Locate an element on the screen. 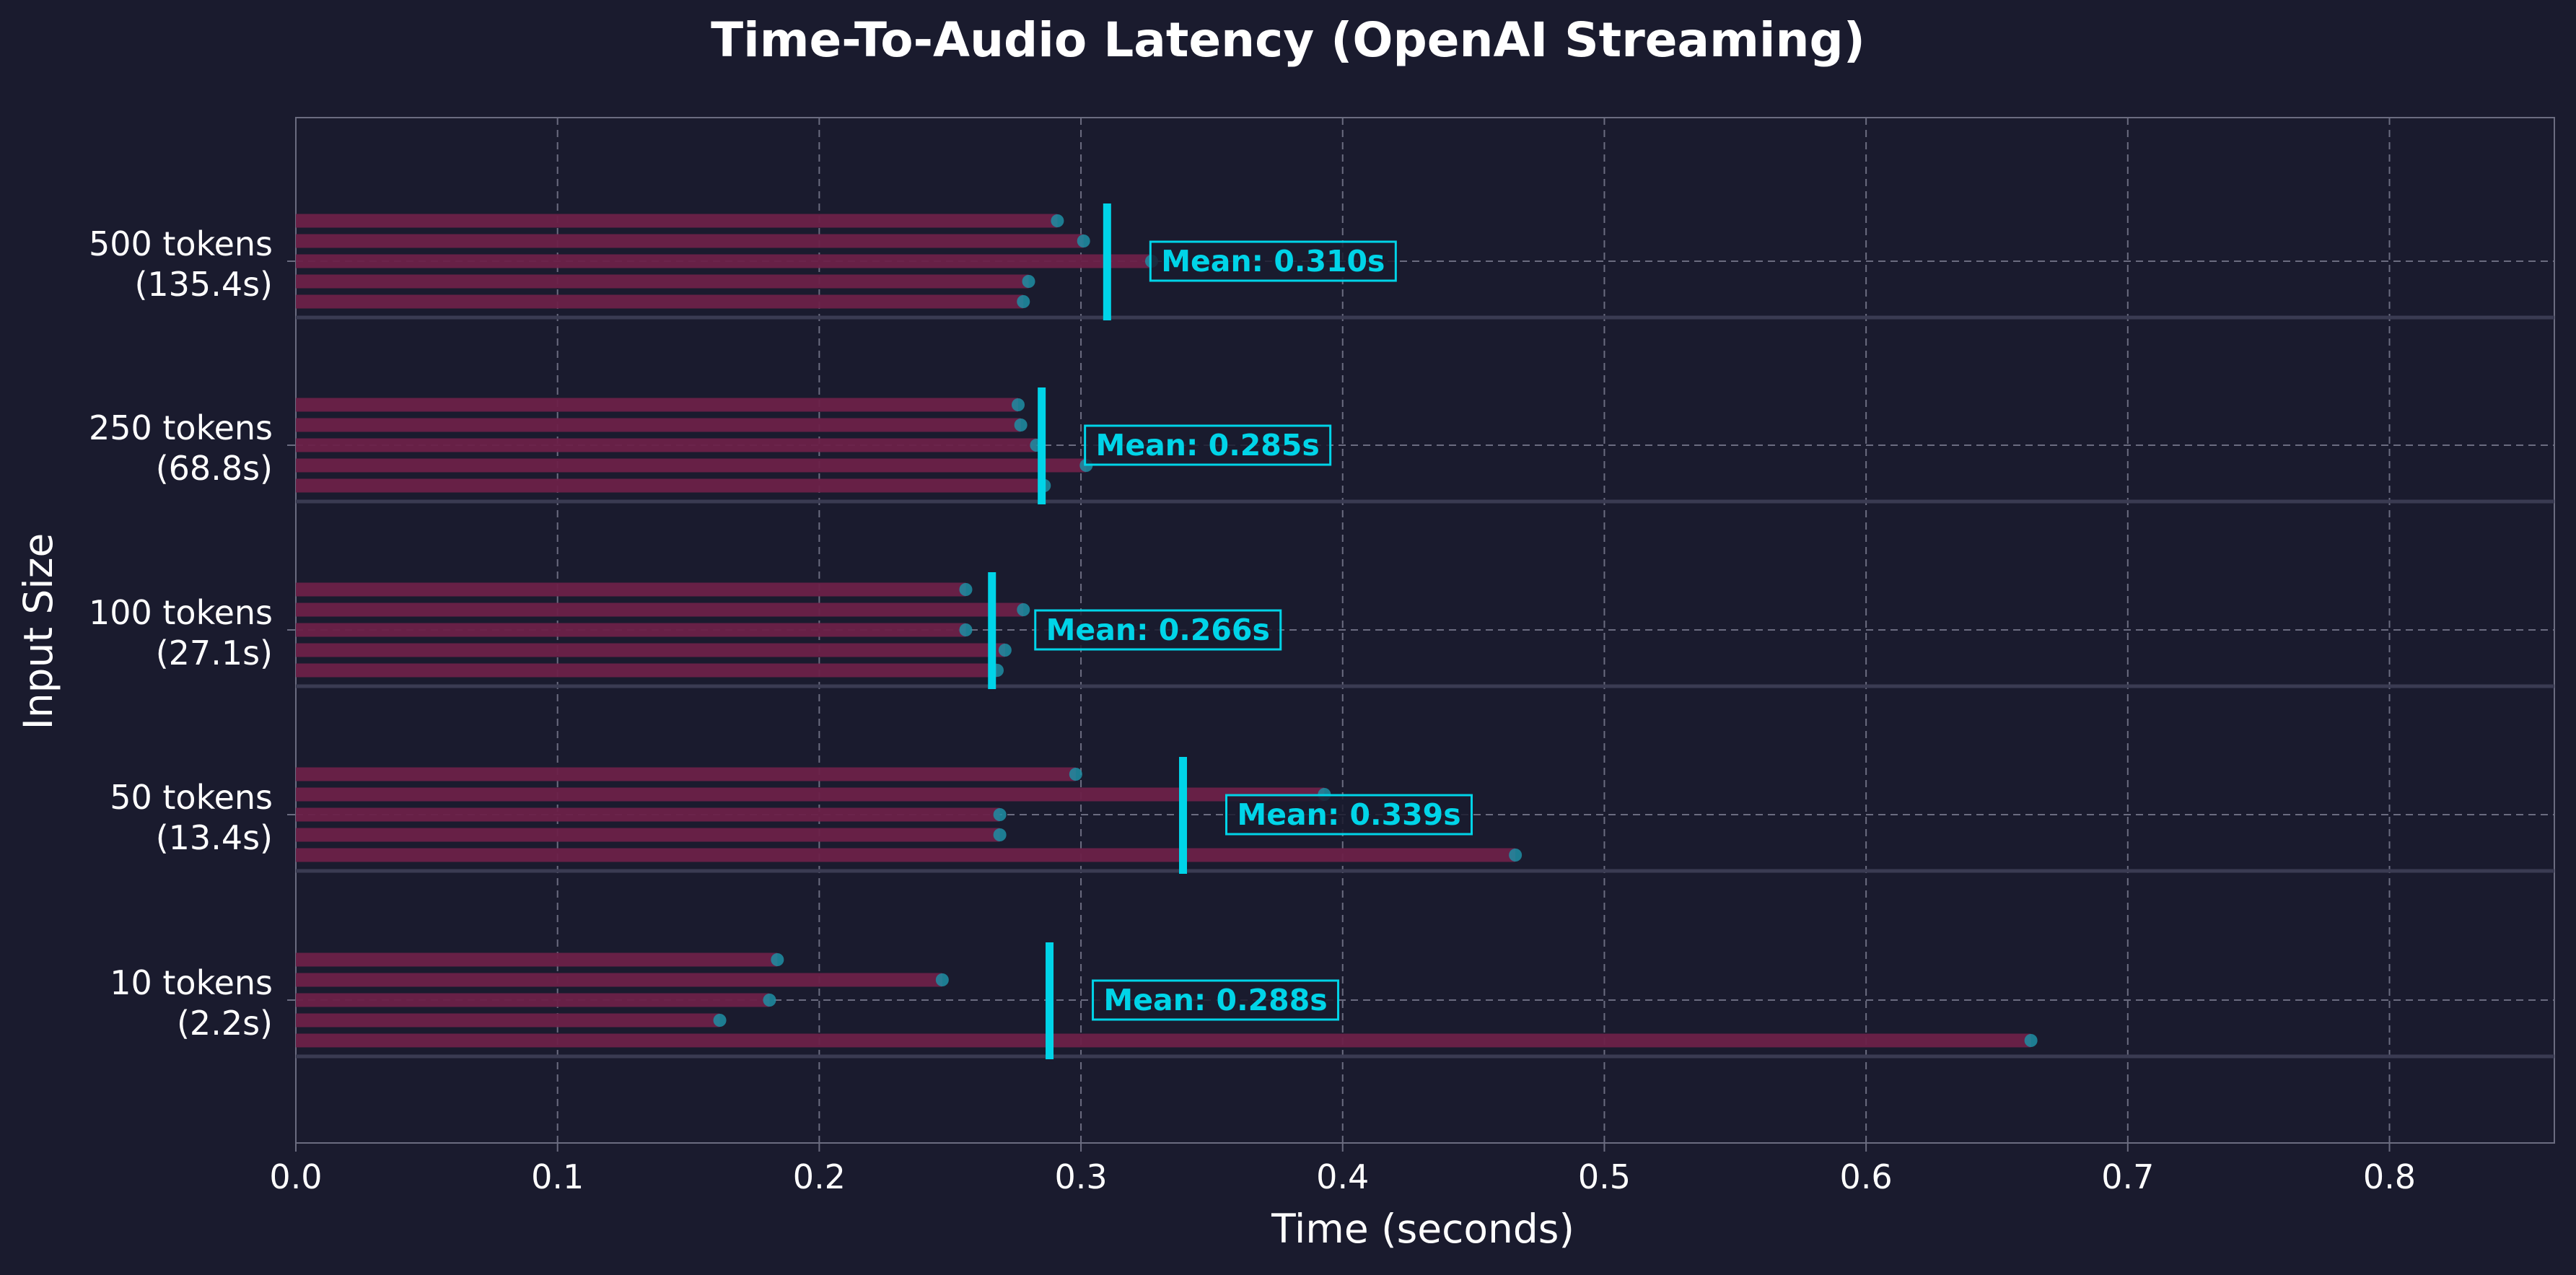 The height and width of the screenshot is (1275, 2576). x-tick-label: 0.7 is located at coordinates (2127, 1176).